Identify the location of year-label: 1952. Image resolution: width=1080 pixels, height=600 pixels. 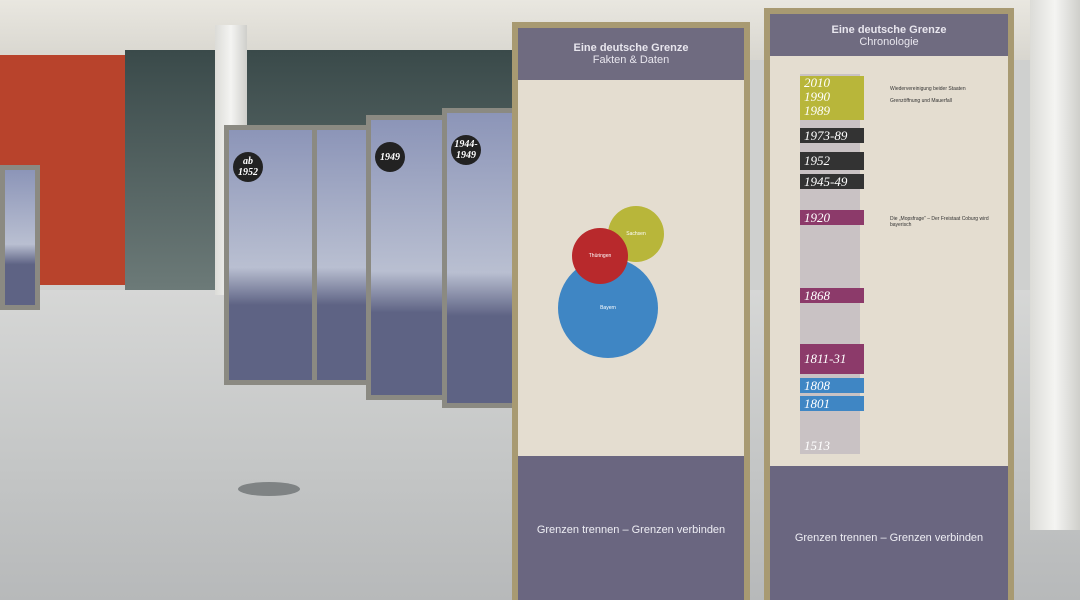
(832, 161).